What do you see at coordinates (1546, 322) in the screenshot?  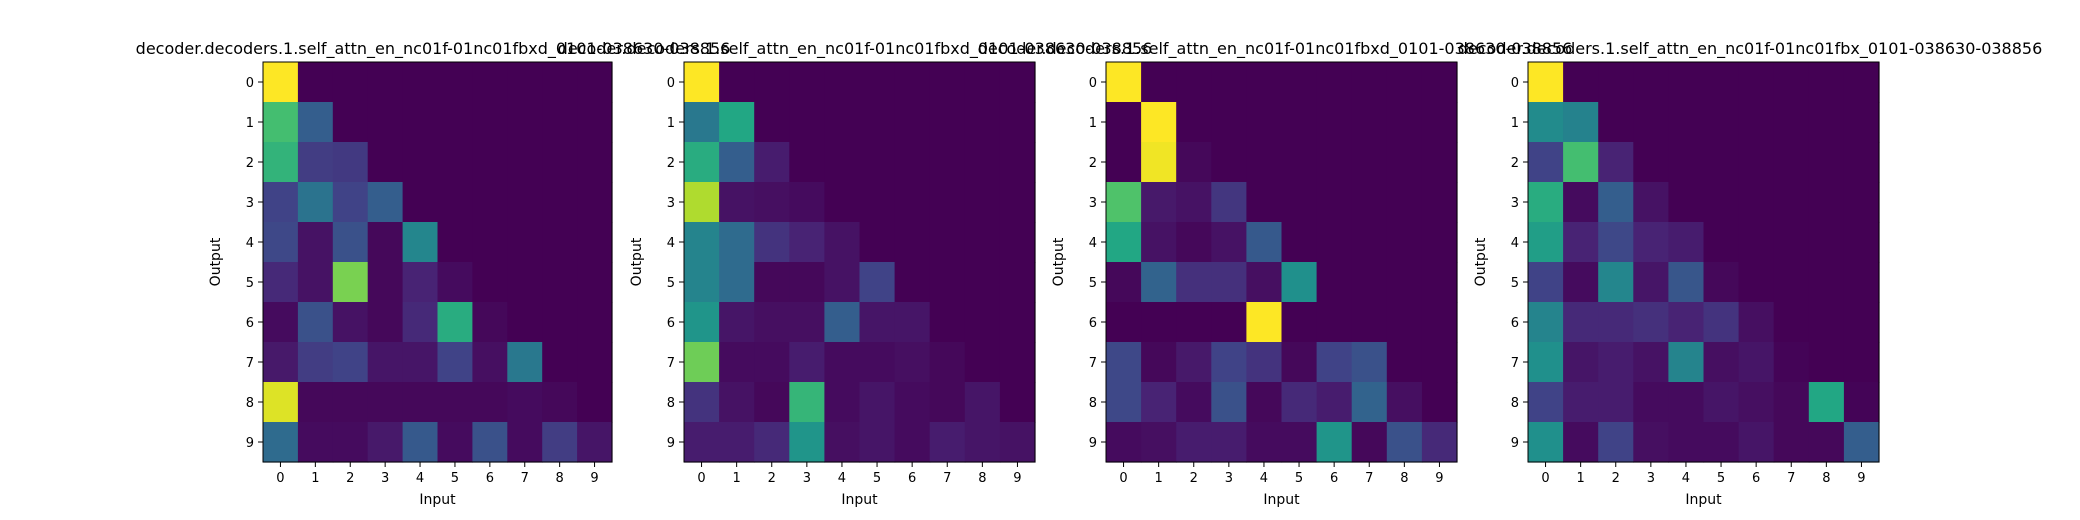 I see `heatmap-cell-r6-c0` at bounding box center [1546, 322].